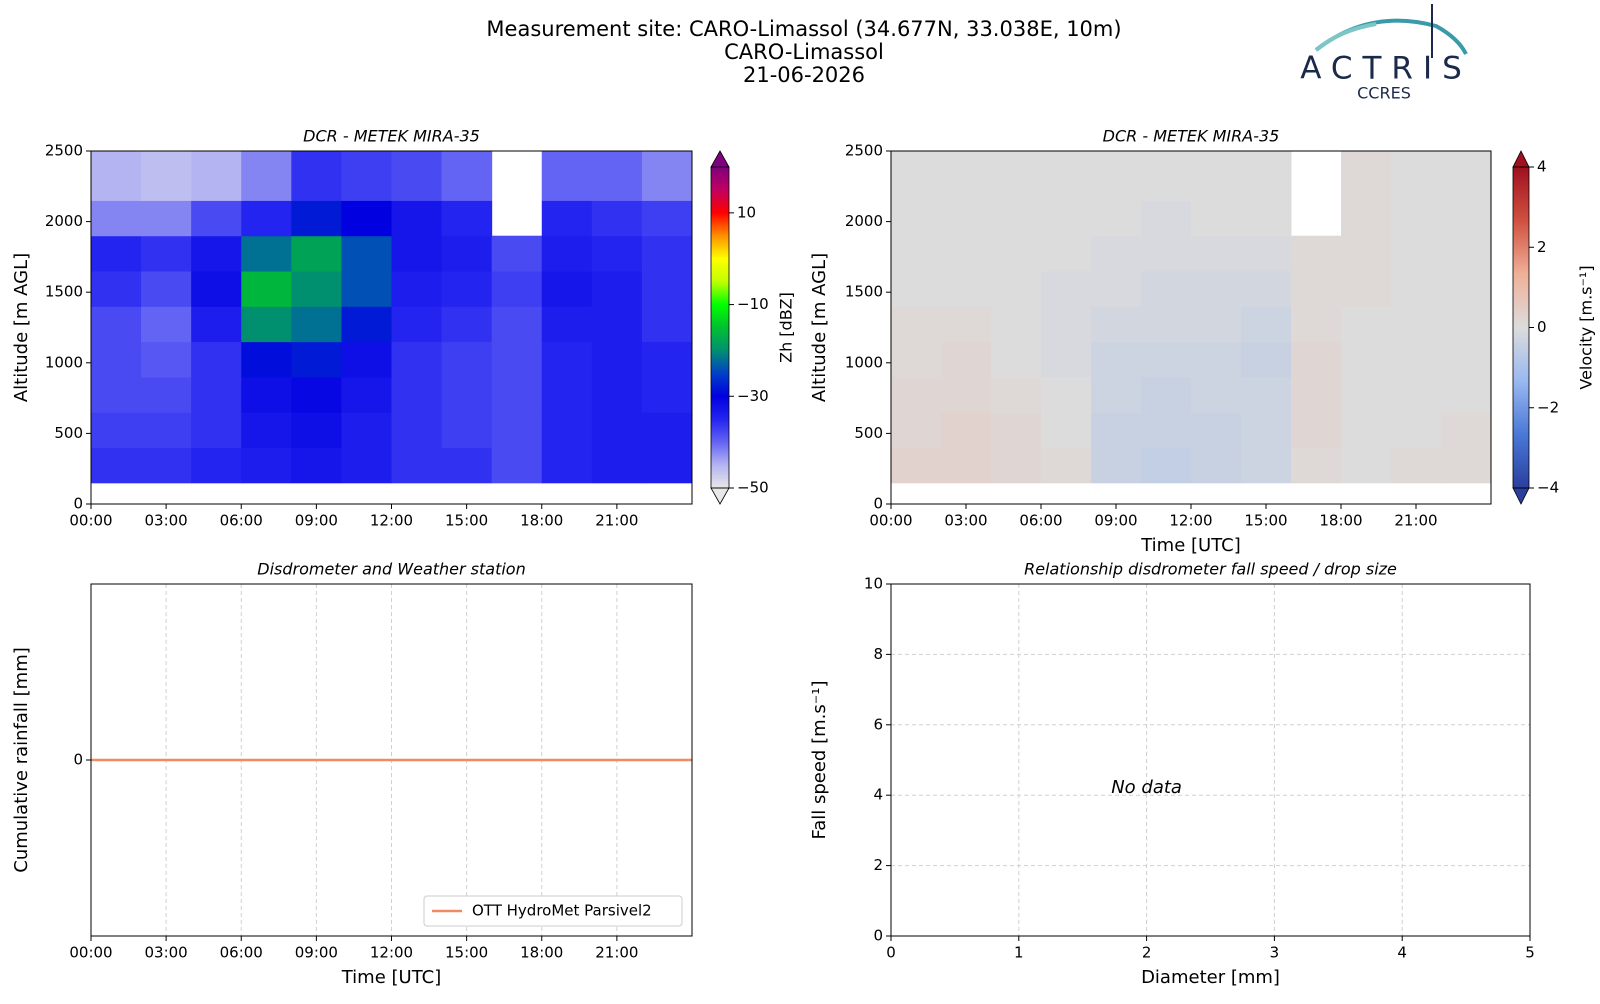 This screenshot has width=1600, height=1004. I want to click on colorbar-extend, so click(1521, 159).